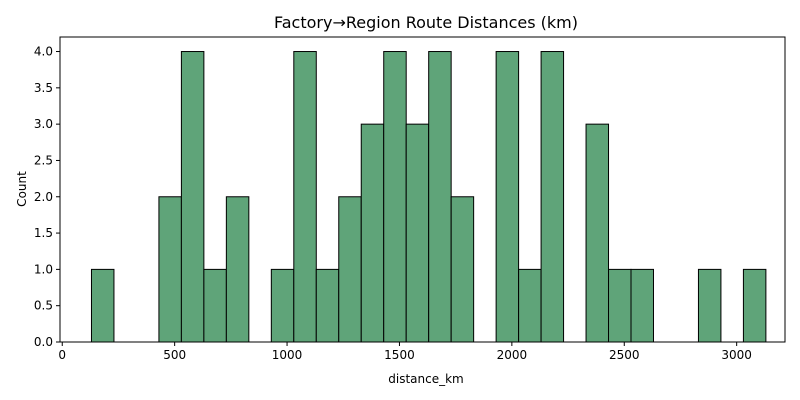 This screenshot has width=800, height=400. Describe the element at coordinates (43, 160) in the screenshot. I see `y-tick-label: 2.5` at that location.